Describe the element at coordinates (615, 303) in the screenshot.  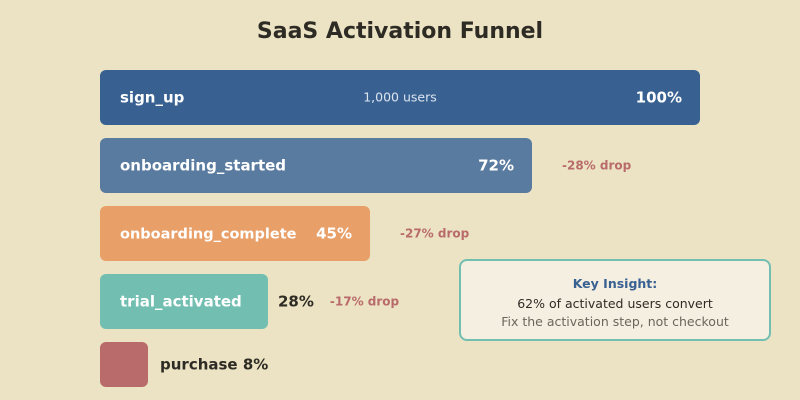
I see `insight-line-1: 62% of activated users convert` at that location.